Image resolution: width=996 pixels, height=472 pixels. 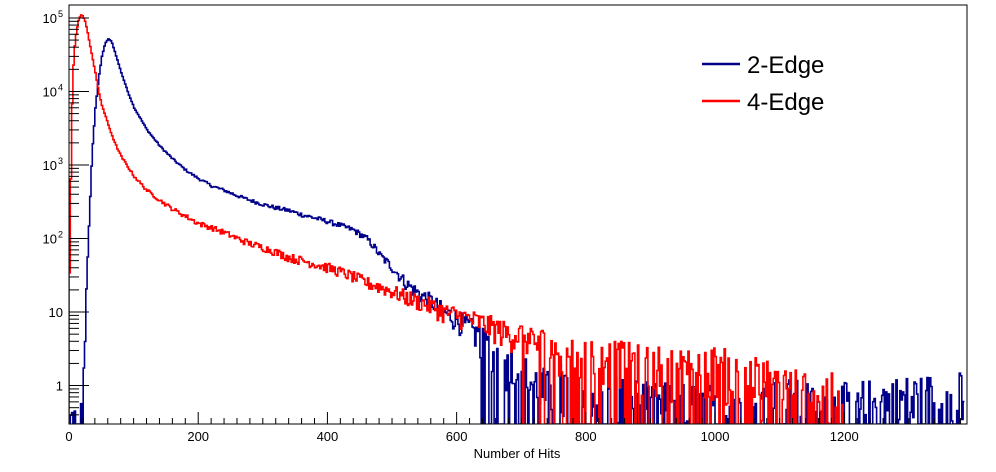 I want to click on x-axis: 0 200 400 600 800 1000 1200, so click(x=513, y=428).